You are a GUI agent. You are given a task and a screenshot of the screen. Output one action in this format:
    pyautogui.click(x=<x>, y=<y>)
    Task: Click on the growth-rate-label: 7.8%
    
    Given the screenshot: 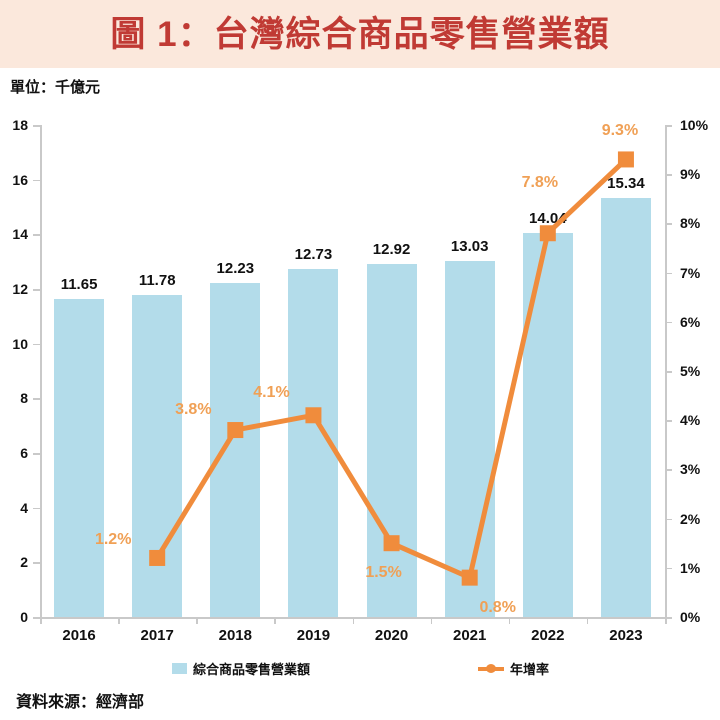 What is the action you would take?
    pyautogui.click(x=540, y=183)
    